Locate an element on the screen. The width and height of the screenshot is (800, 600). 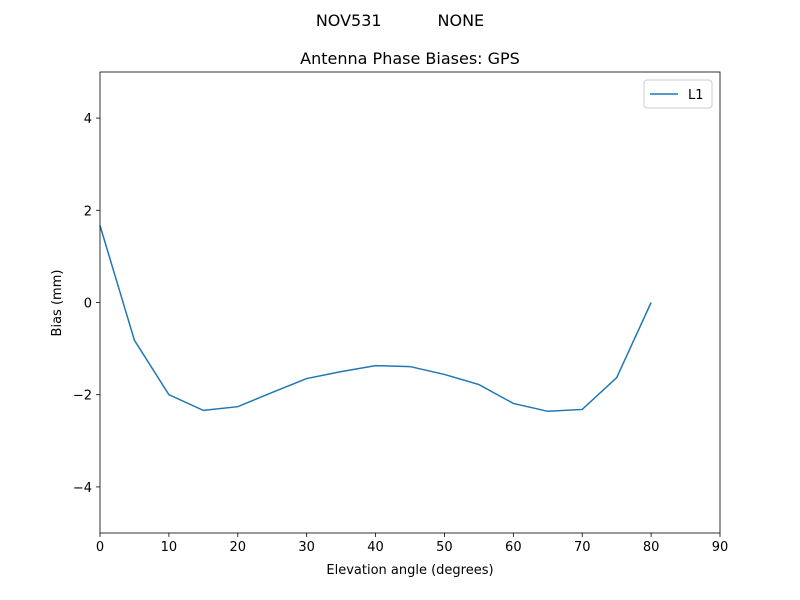
x-tick-label: 50 is located at coordinates (444, 547).